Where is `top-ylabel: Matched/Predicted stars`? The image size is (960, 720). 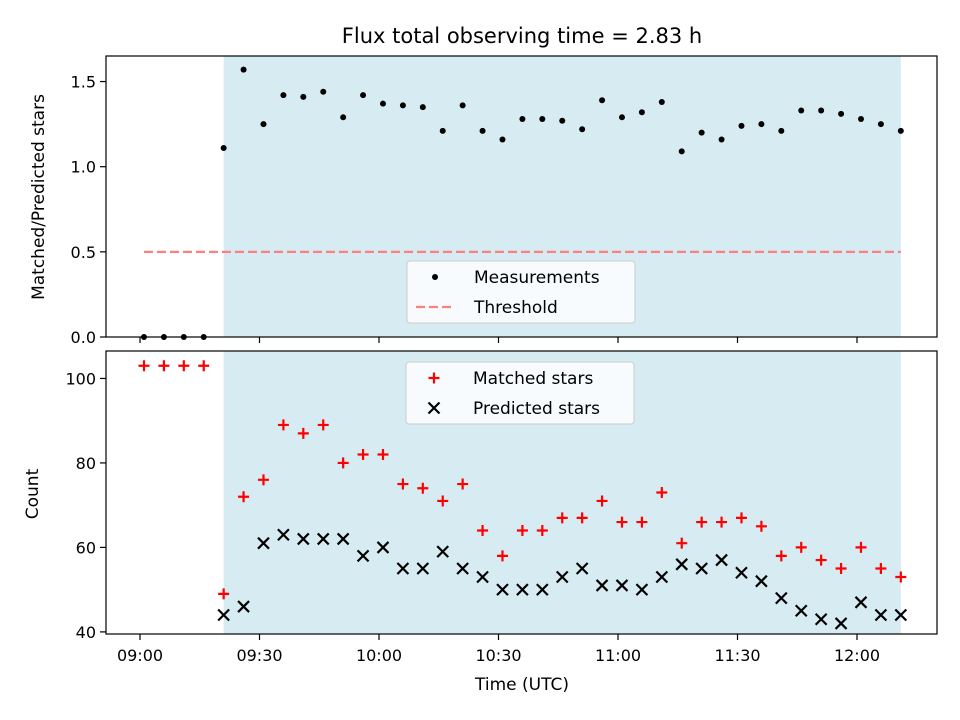
top-ylabel: Matched/Predicted stars is located at coordinates (39, 197).